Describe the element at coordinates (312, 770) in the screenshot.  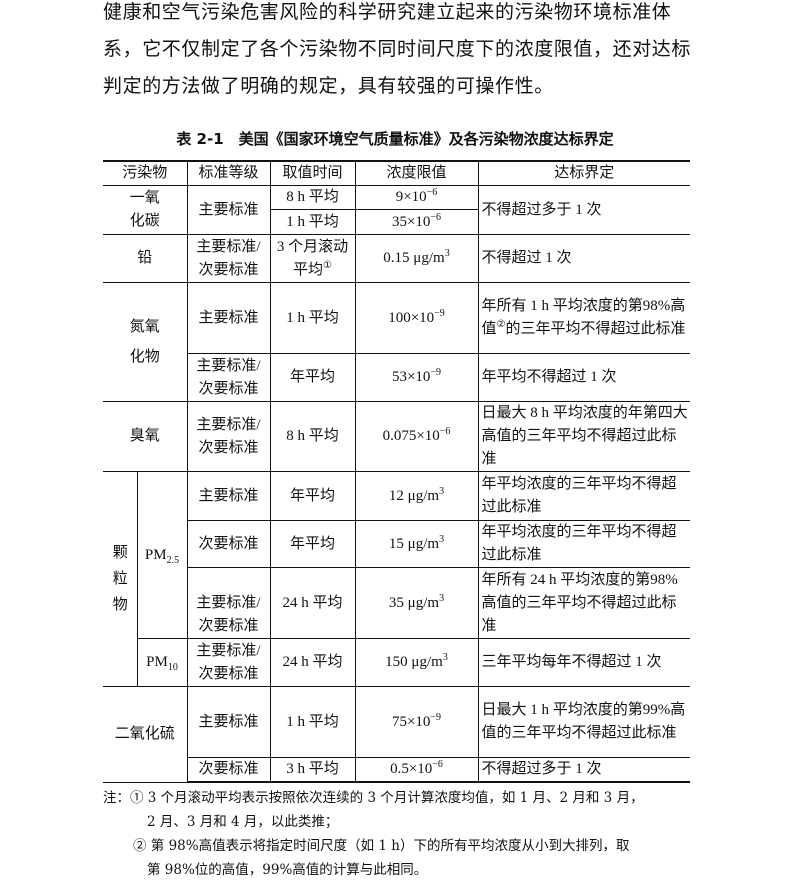
I see `time: 3 h 平均` at that location.